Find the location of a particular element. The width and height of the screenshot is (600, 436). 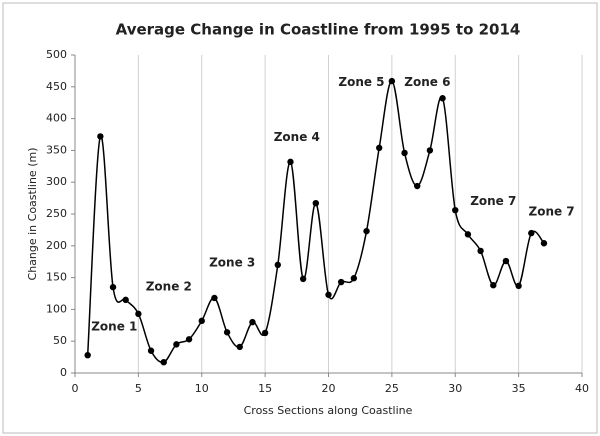

y-axis-title: Change in Coastline (m) is located at coordinates (32, 214).